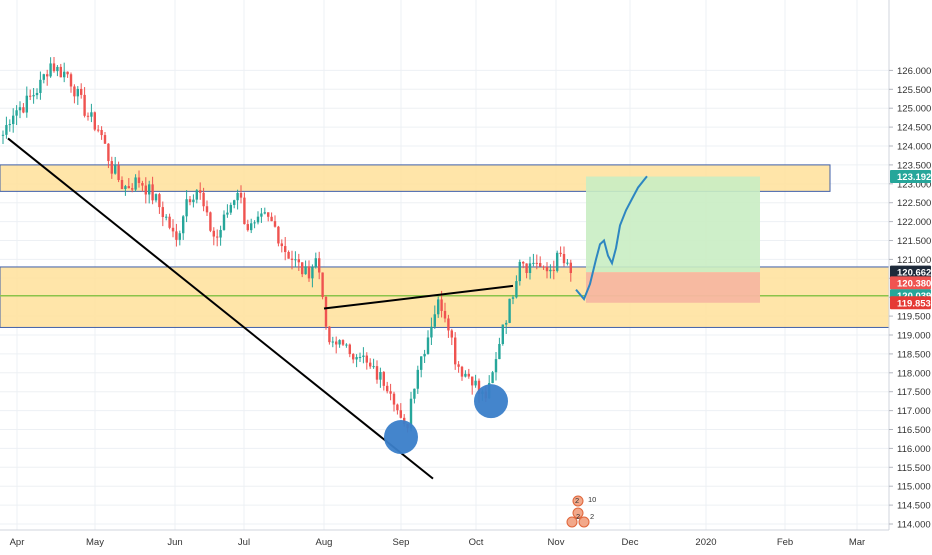 Image resolution: width=932 pixels, height=555 pixels. Describe the element at coordinates (914, 147) in the screenshot. I see `y-tick-label: 124.000` at that location.